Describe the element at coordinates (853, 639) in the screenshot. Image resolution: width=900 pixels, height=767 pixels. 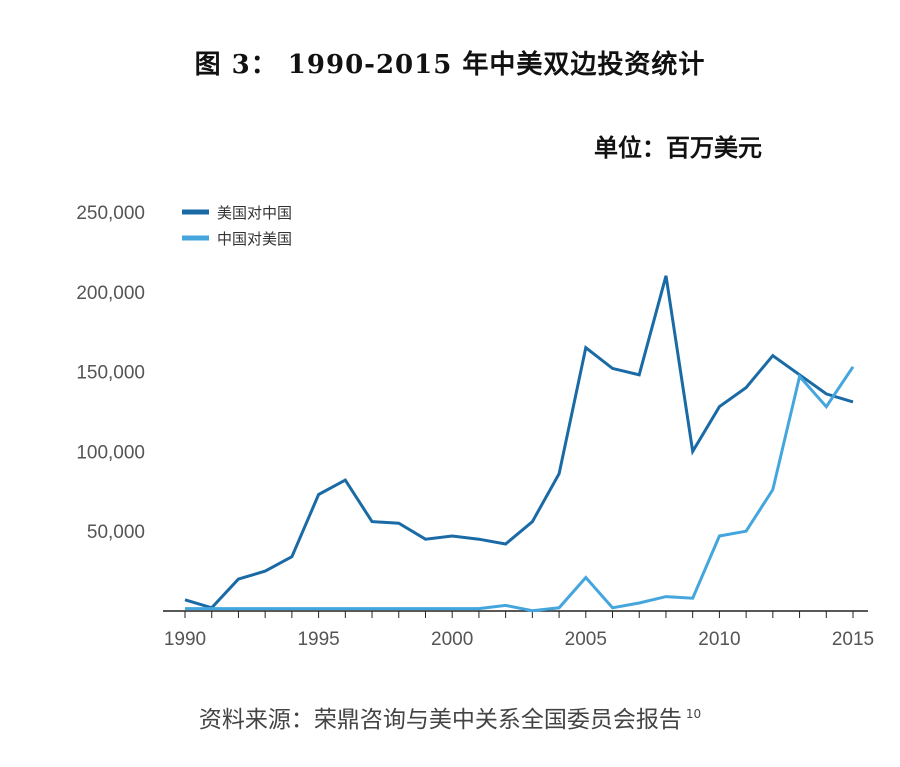
I see `x-tick-label: 2015` at that location.